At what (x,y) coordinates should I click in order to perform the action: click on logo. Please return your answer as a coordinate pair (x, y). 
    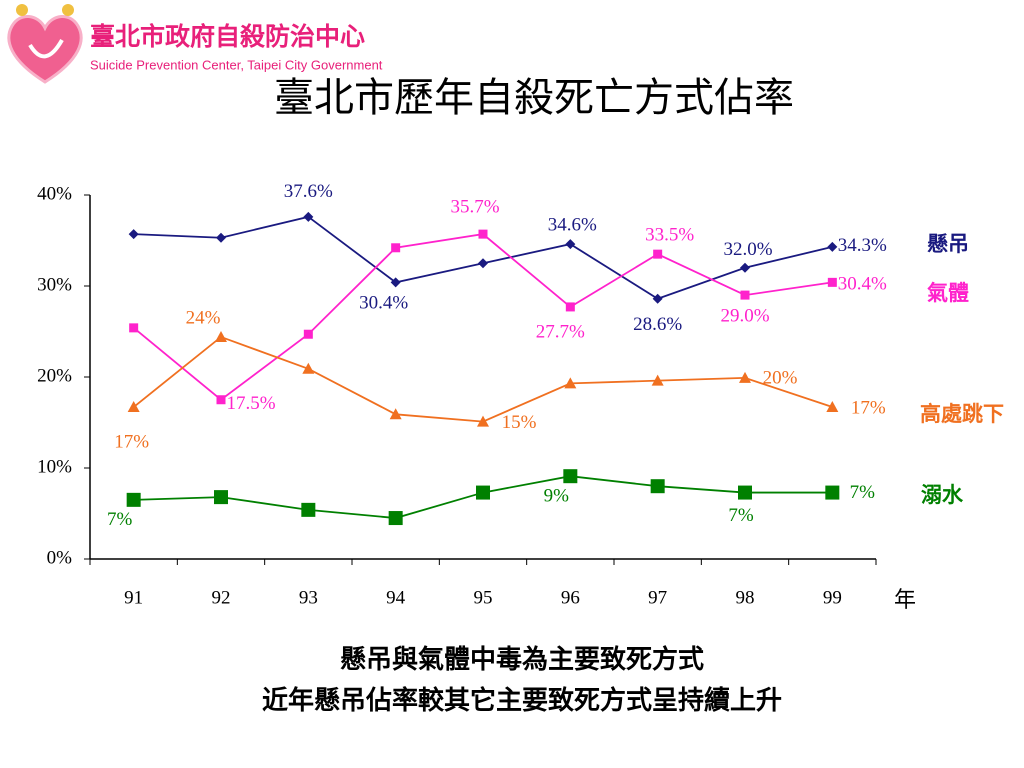
    Looking at the image, I should click on (45, 44).